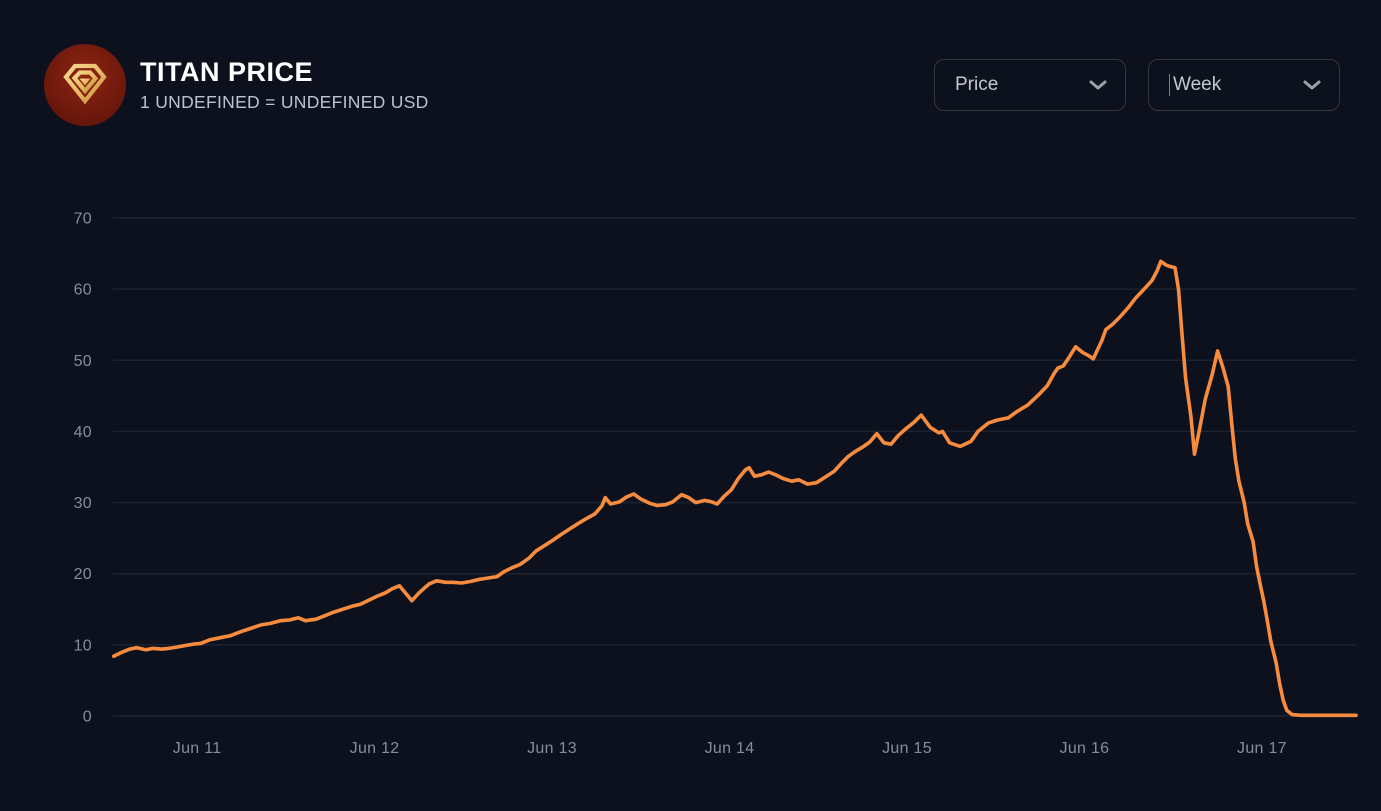 The image size is (1381, 811). What do you see at coordinates (1085, 748) in the screenshot?
I see `x-axis-tick-label: Jun 16` at bounding box center [1085, 748].